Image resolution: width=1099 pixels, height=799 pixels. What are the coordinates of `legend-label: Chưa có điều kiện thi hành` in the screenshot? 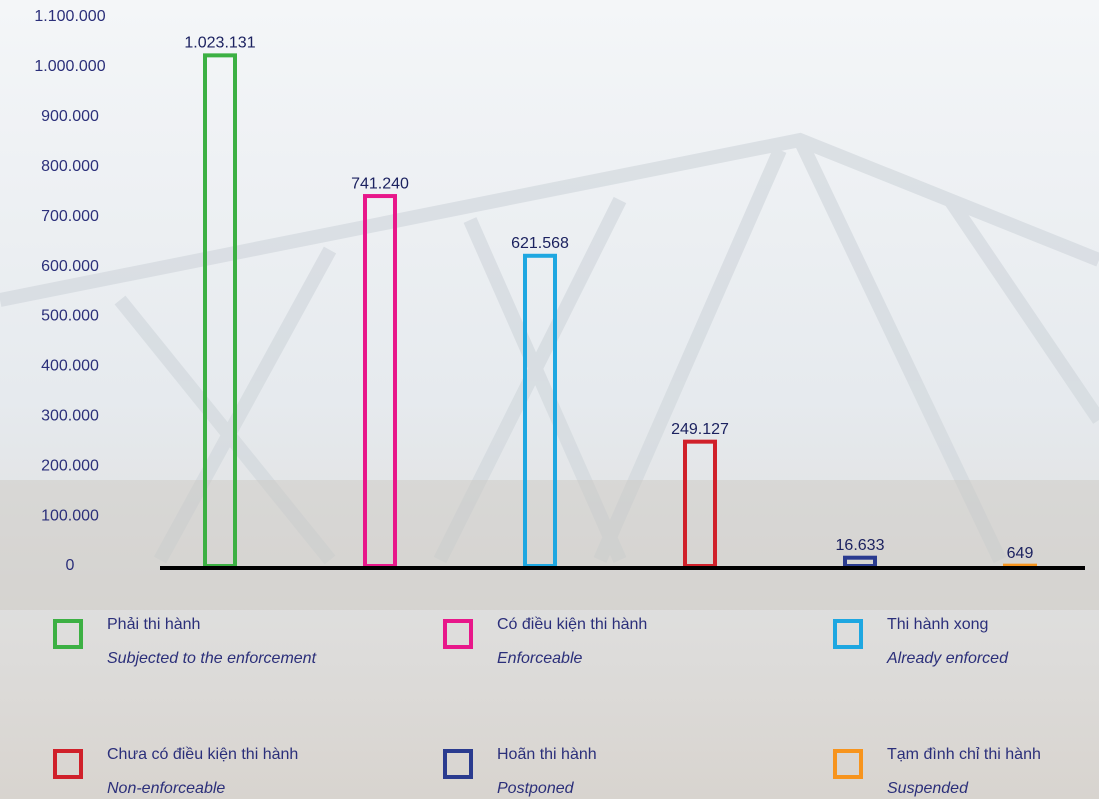 It's located at (202, 754).